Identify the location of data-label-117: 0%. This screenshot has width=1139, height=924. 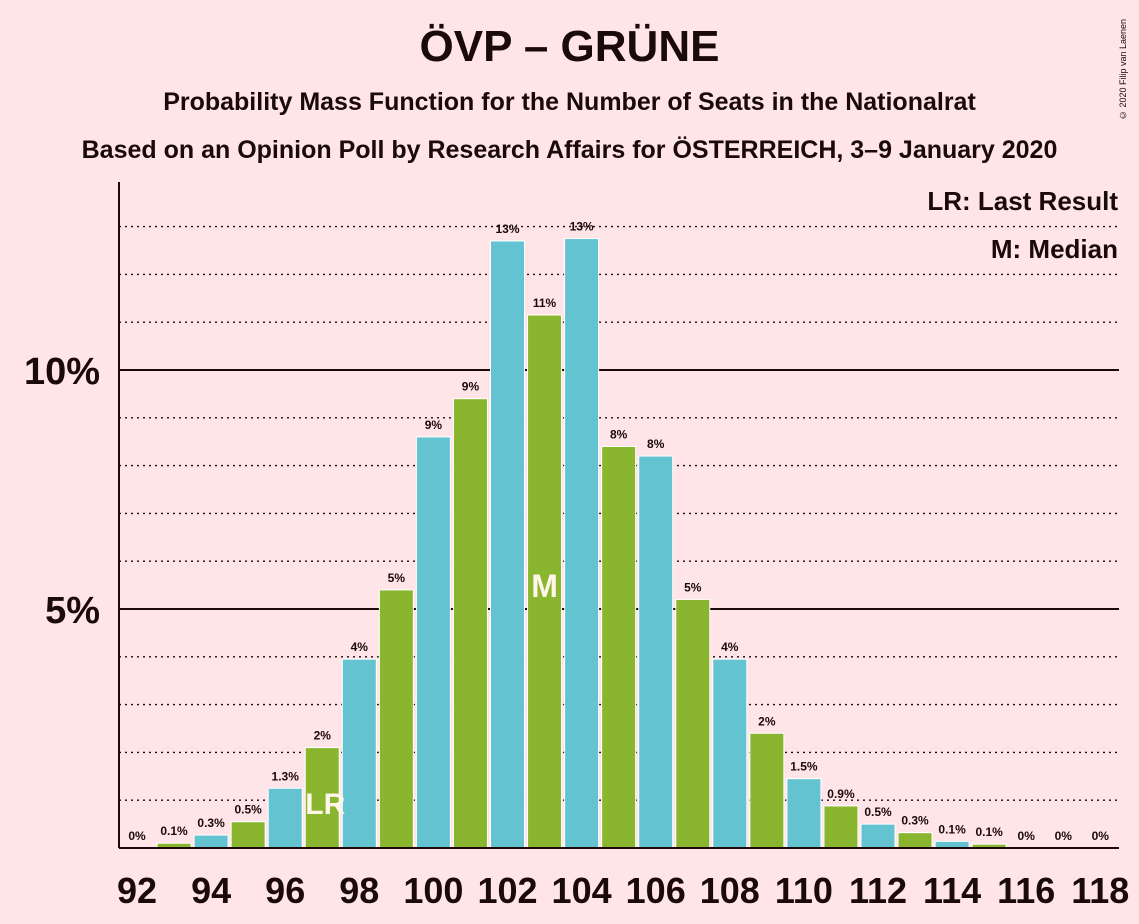
(1064, 836).